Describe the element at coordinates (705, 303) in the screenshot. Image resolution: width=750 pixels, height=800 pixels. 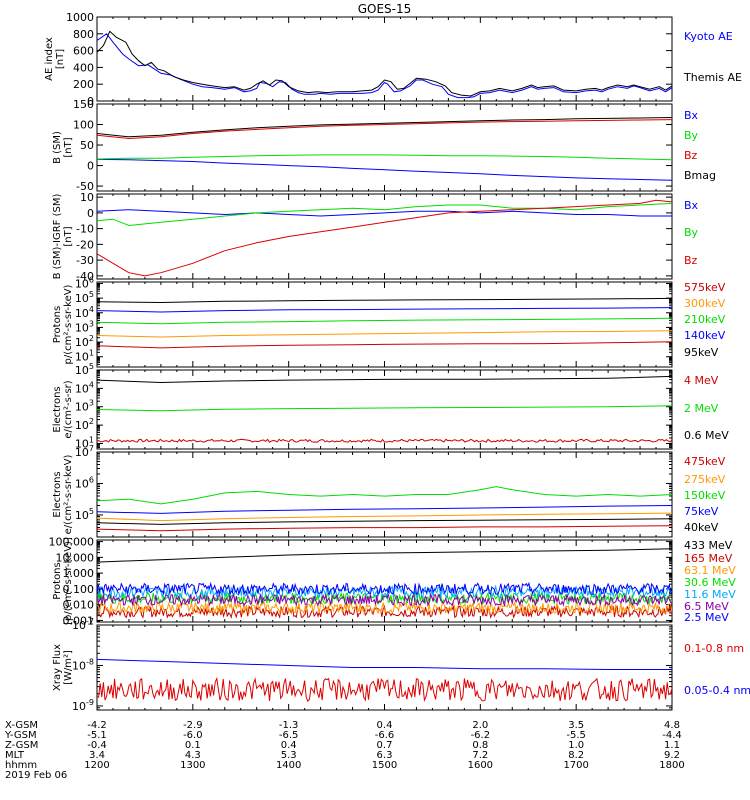
I see `legend-label: 300keV` at that location.